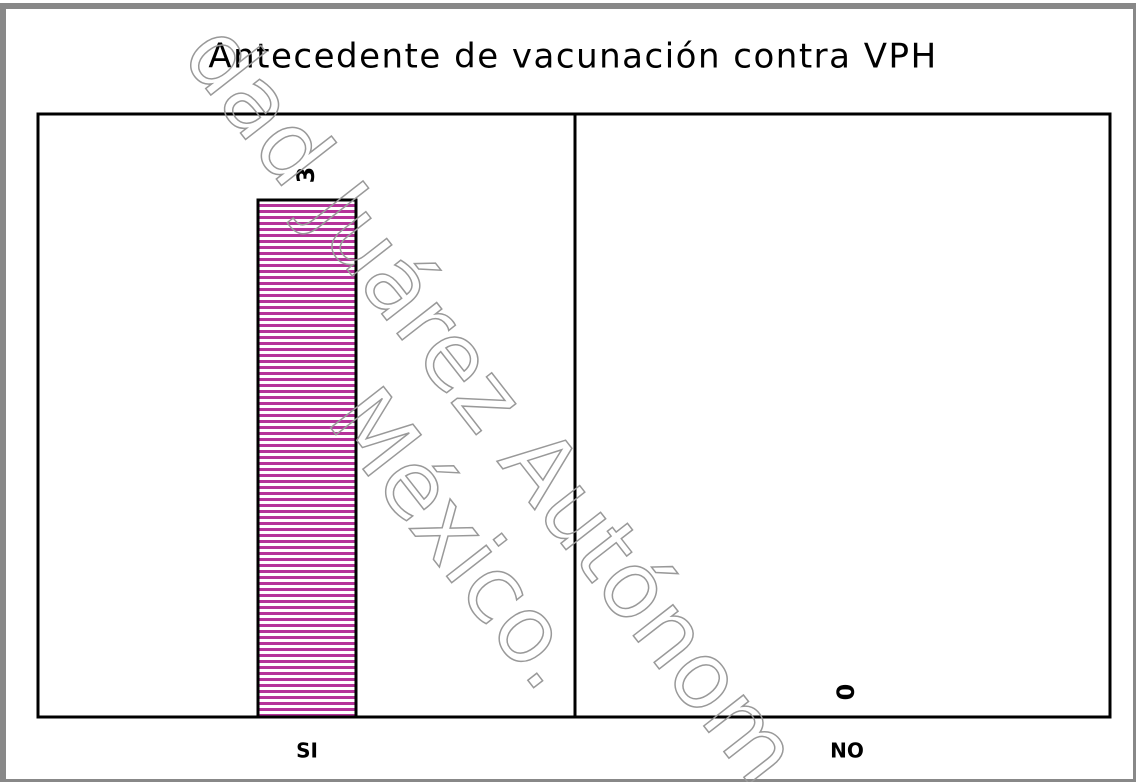  I want to click on x-tick-label: NO, so click(847, 751).